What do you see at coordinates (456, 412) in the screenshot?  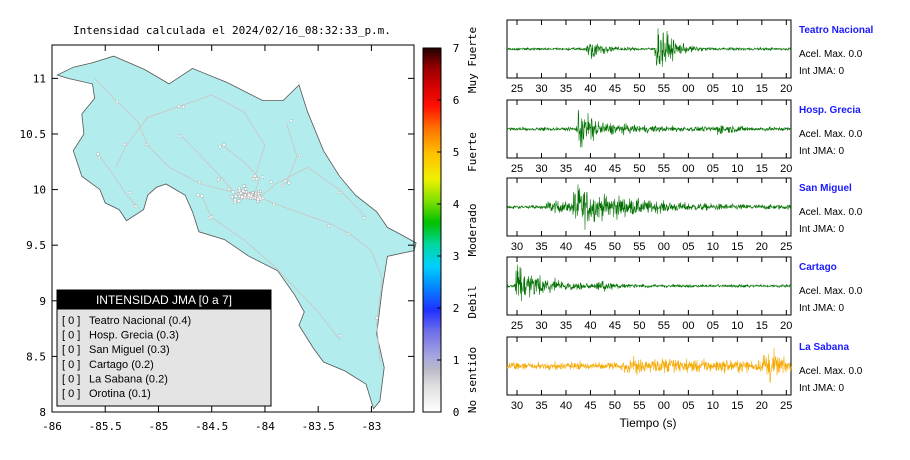 I see `colorbar-tick-label: 0` at bounding box center [456, 412].